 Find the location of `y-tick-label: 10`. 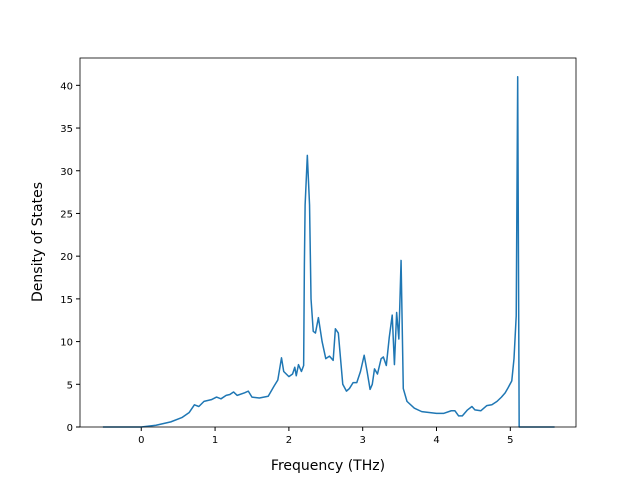

y-tick-label: 10 is located at coordinates (66, 343).